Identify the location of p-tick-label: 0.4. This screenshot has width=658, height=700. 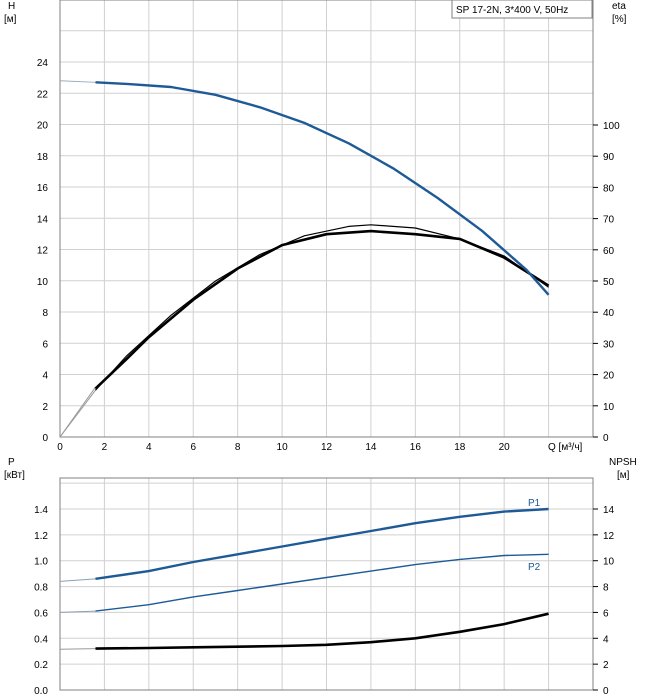
(41, 639).